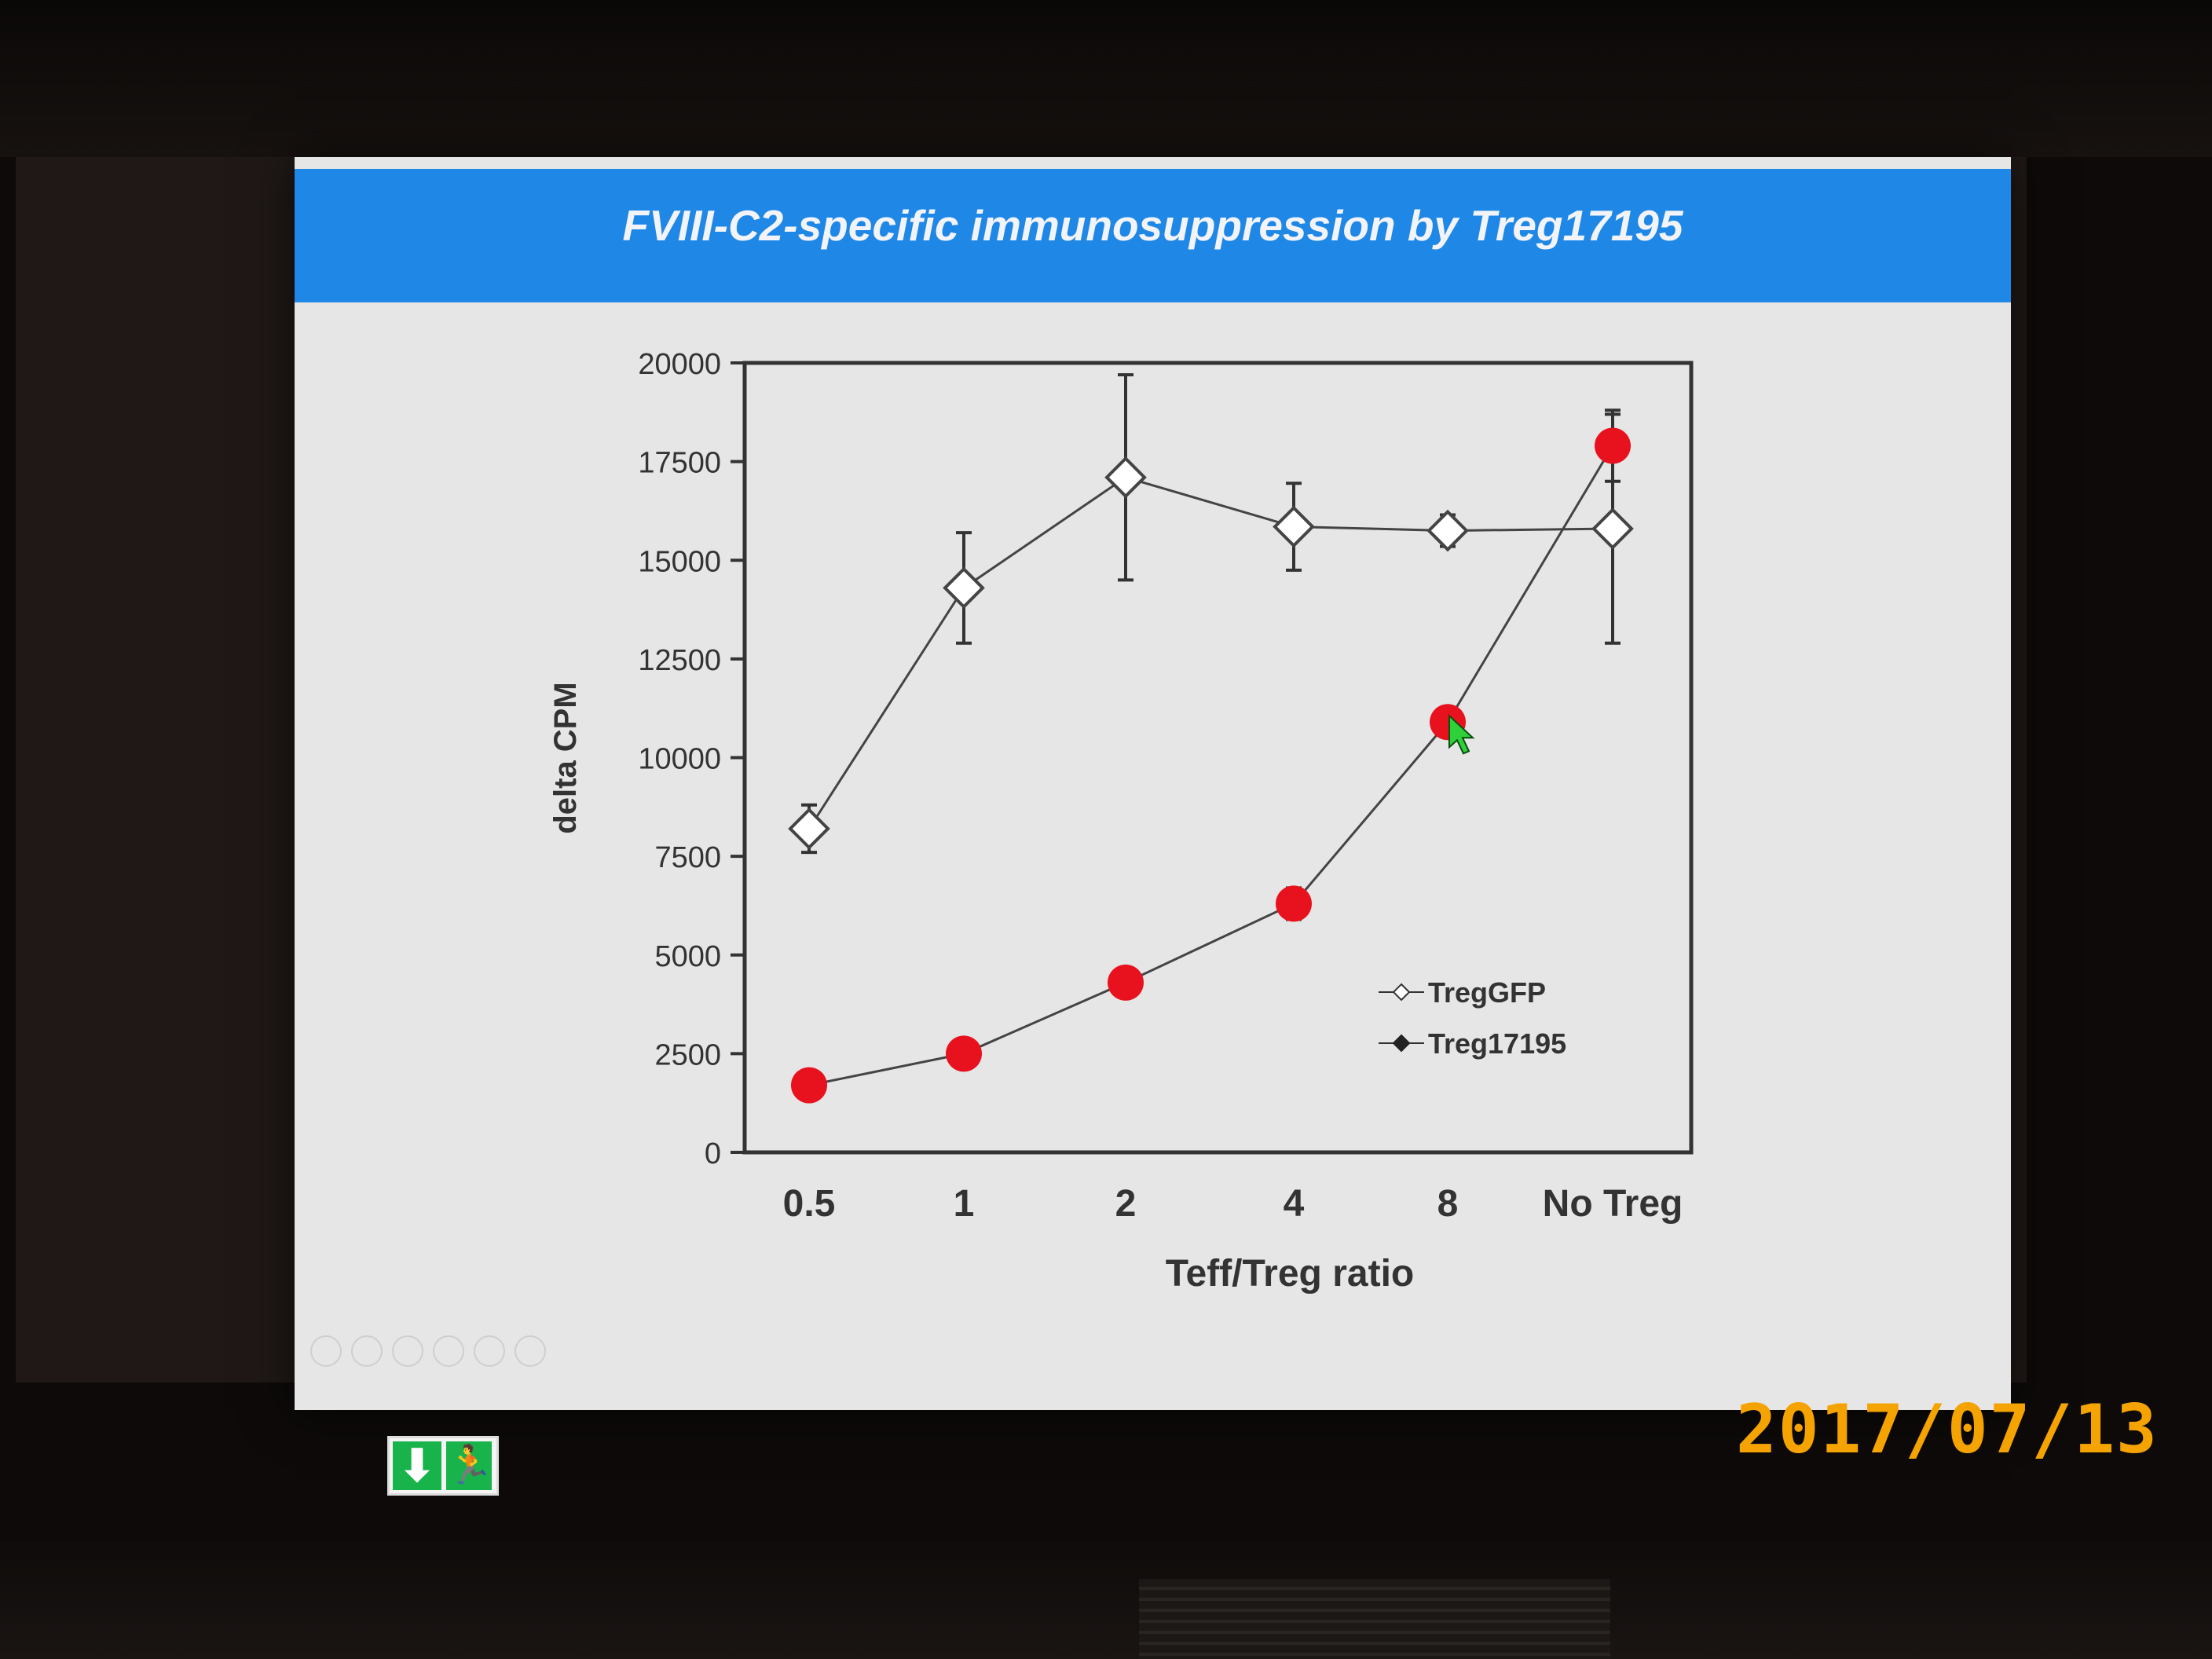 Image resolution: width=2212 pixels, height=1659 pixels. Describe the element at coordinates (490, 1351) in the screenshot. I see `zoom-icon` at that location.